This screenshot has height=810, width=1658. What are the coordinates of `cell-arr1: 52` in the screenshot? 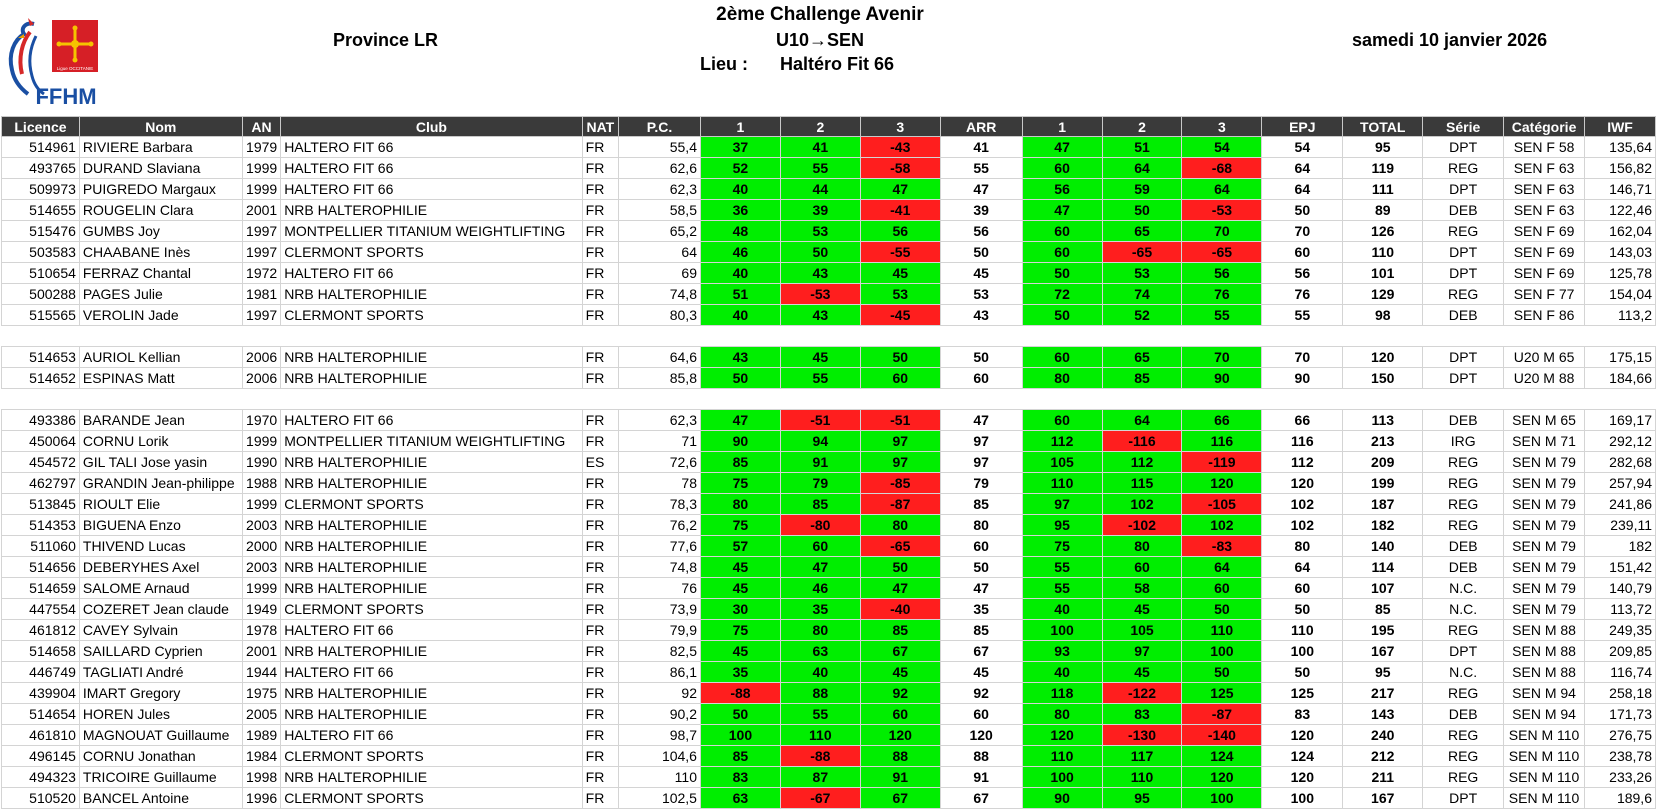 It's located at (740, 168).